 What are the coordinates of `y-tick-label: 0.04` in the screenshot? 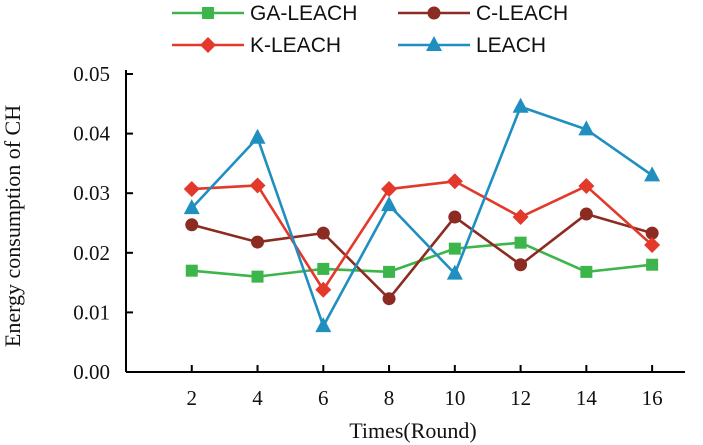 It's located at (91, 134).